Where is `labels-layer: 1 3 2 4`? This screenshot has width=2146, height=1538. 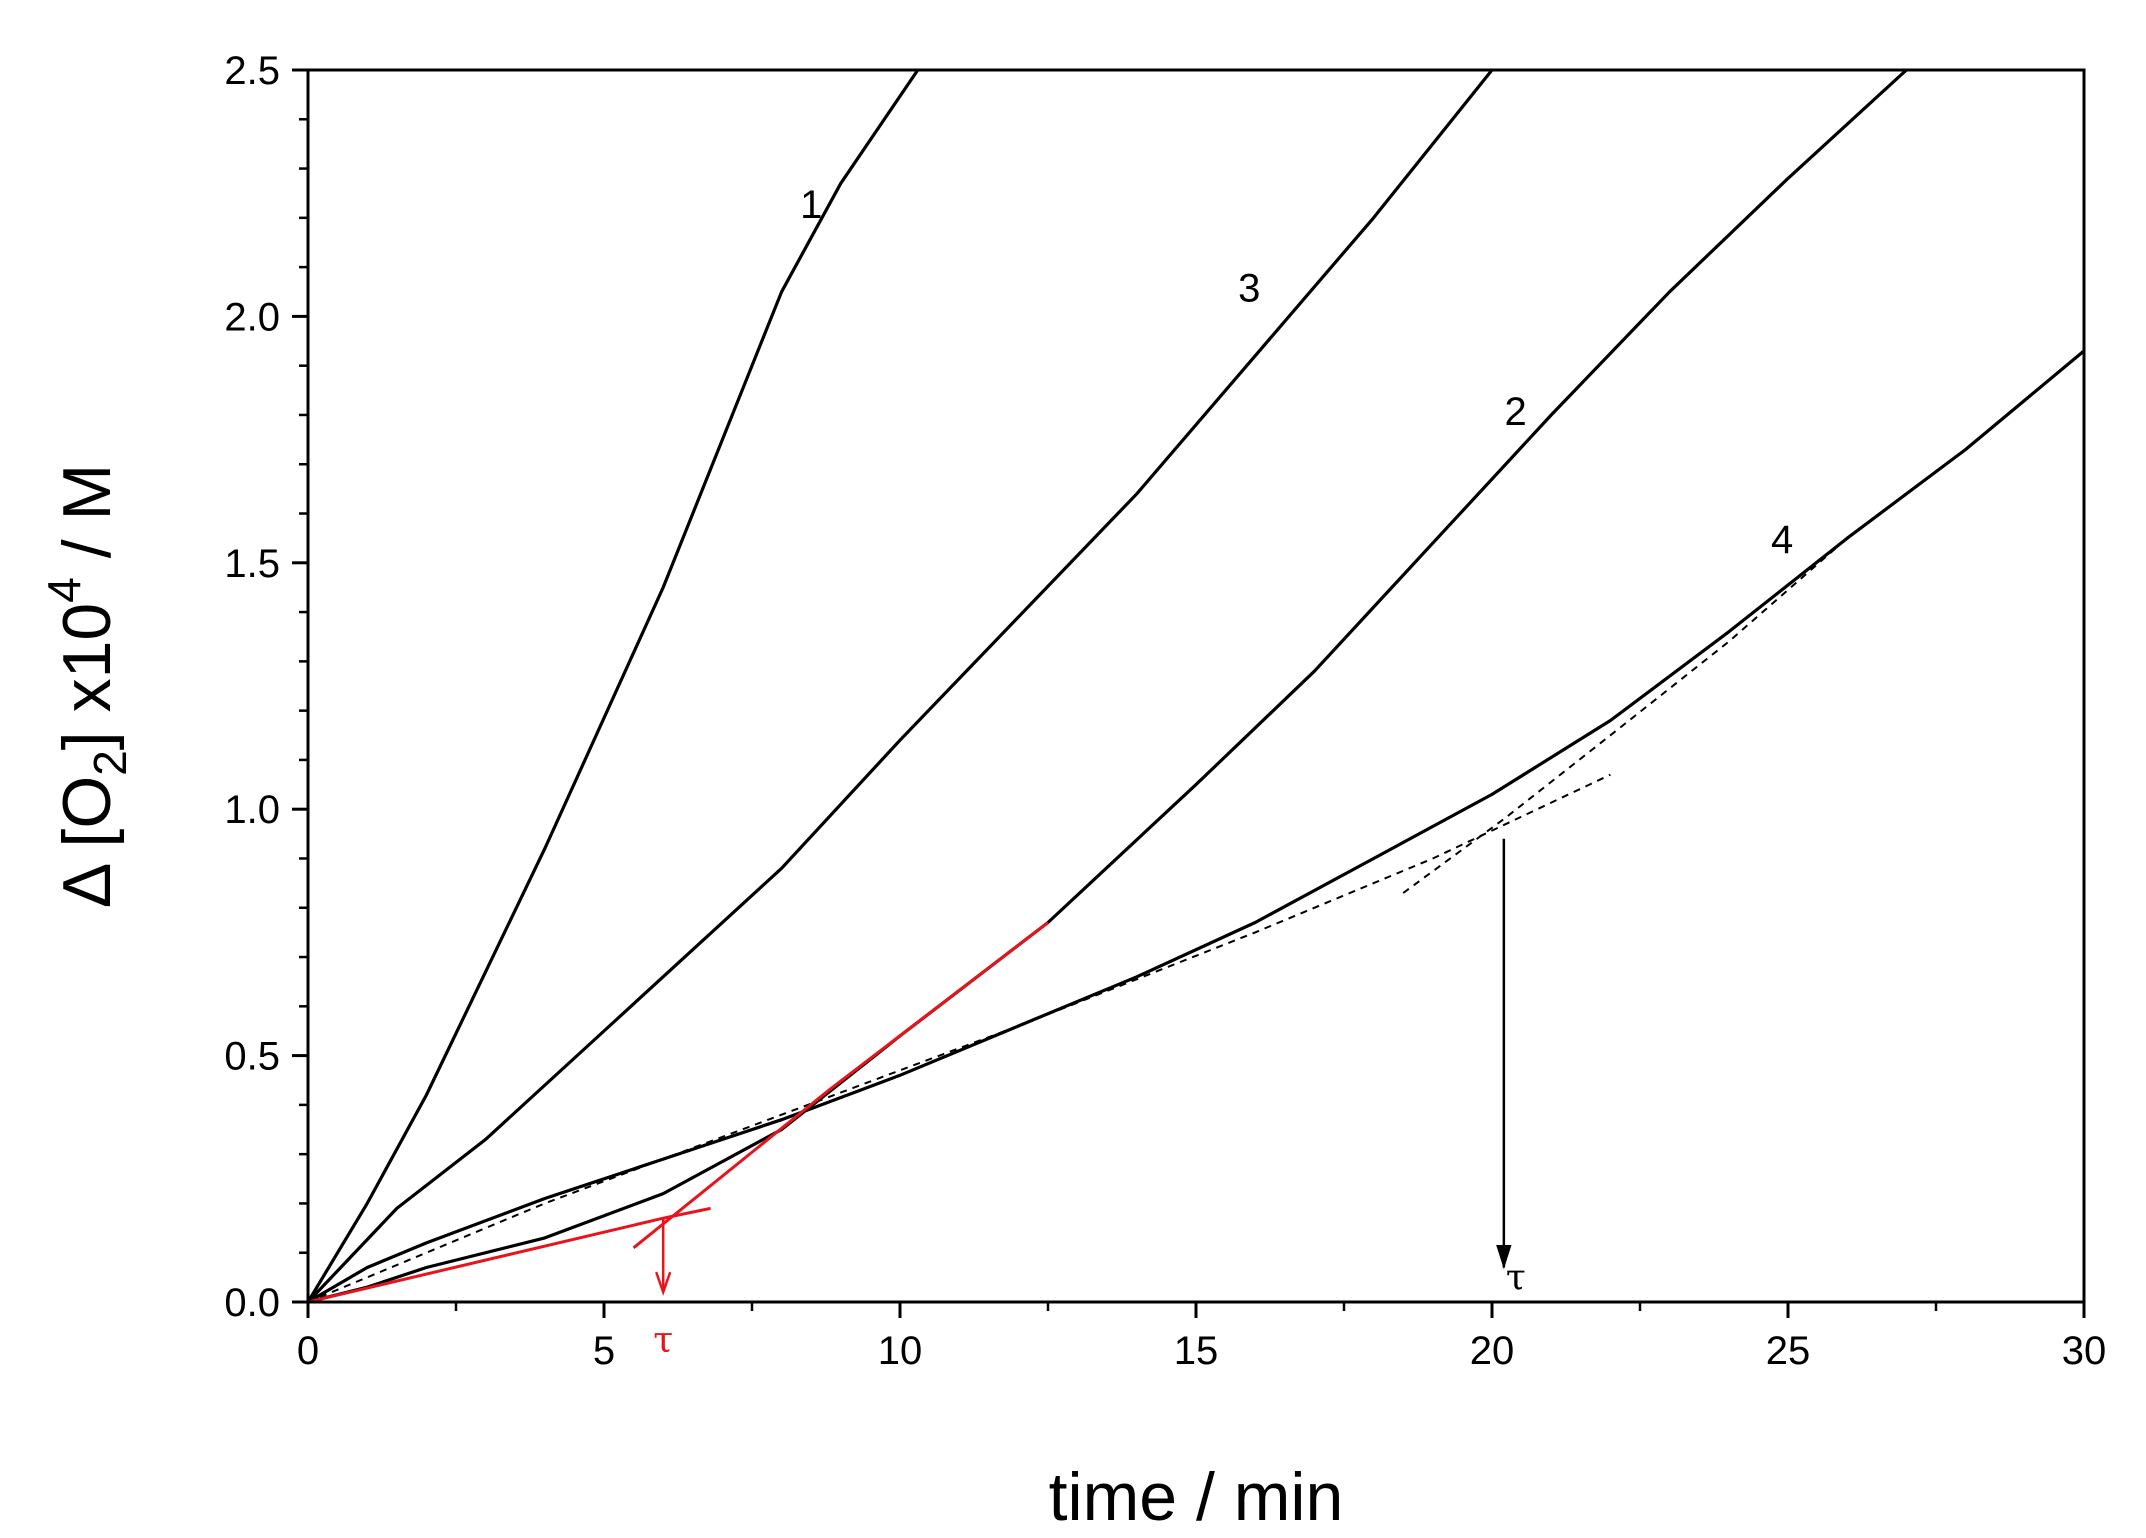 labels-layer: 1 3 2 4 is located at coordinates (1296, 372).